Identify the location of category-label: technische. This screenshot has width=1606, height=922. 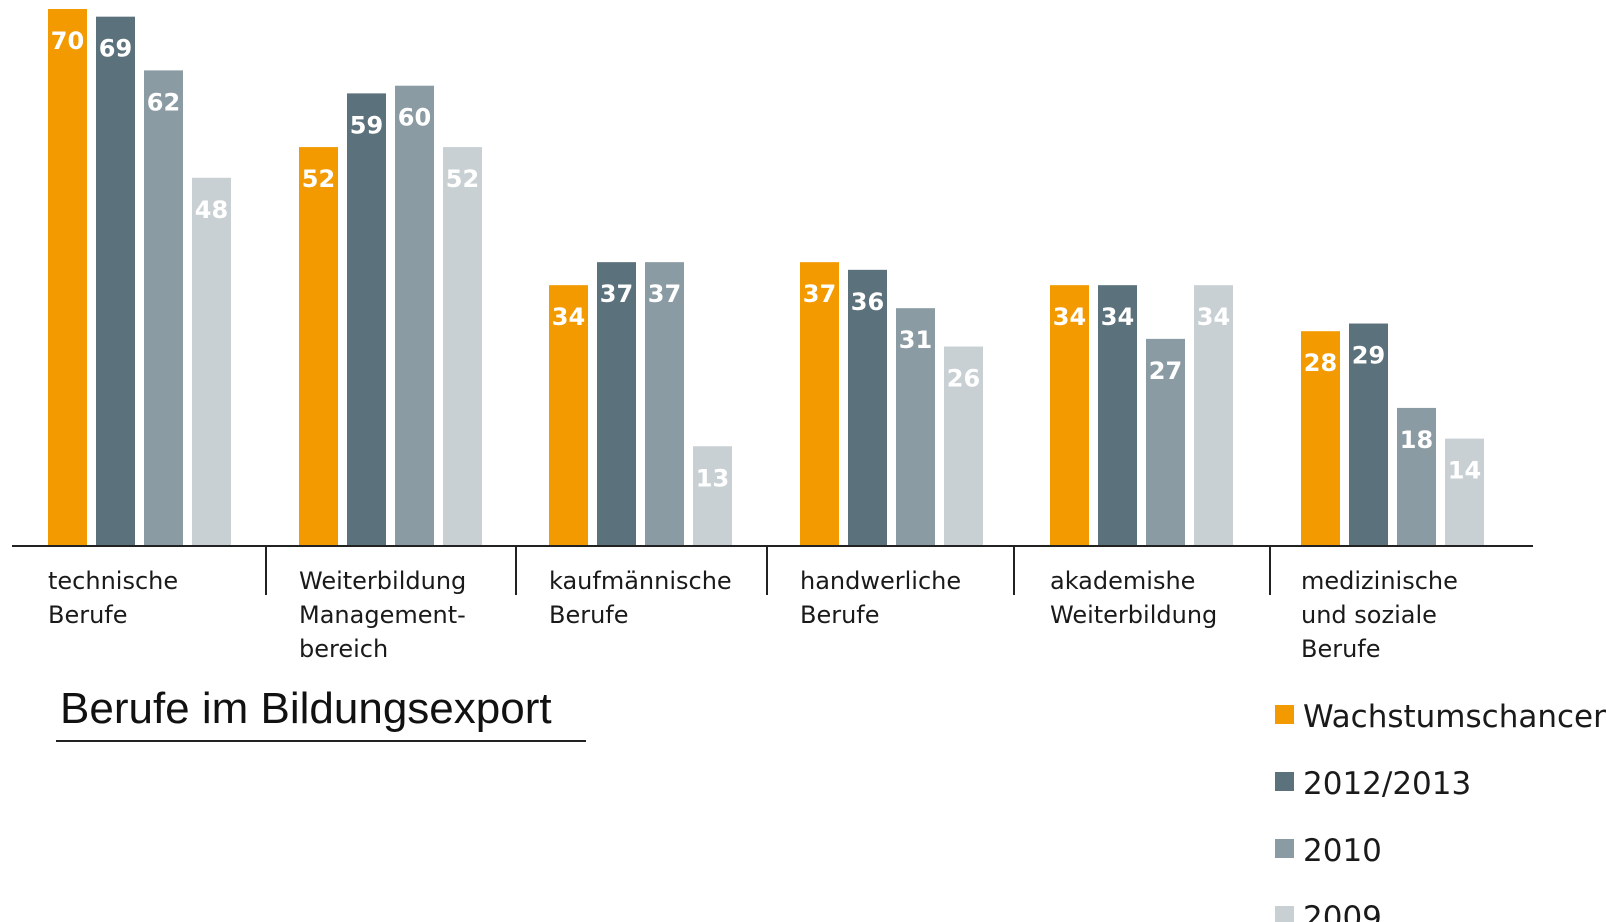
(113, 581).